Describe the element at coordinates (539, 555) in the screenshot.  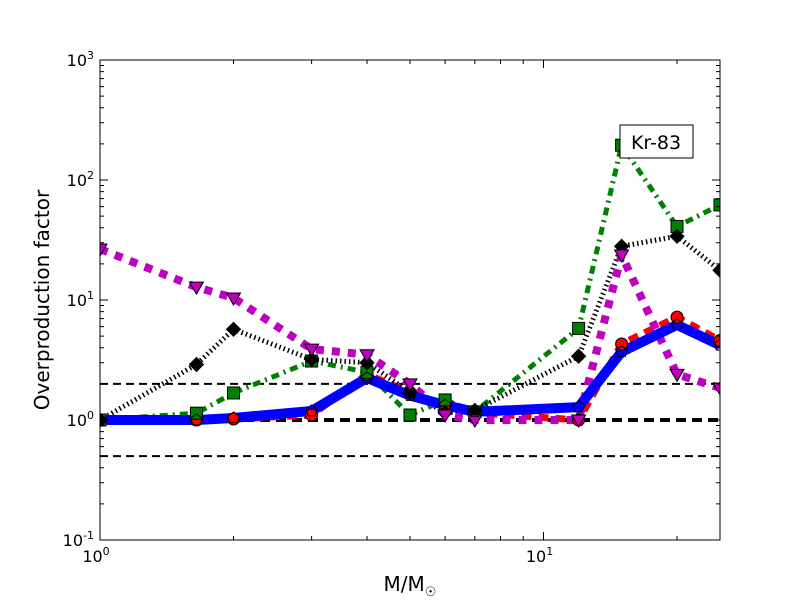
I see `x-tick-label: 10¹` at that location.